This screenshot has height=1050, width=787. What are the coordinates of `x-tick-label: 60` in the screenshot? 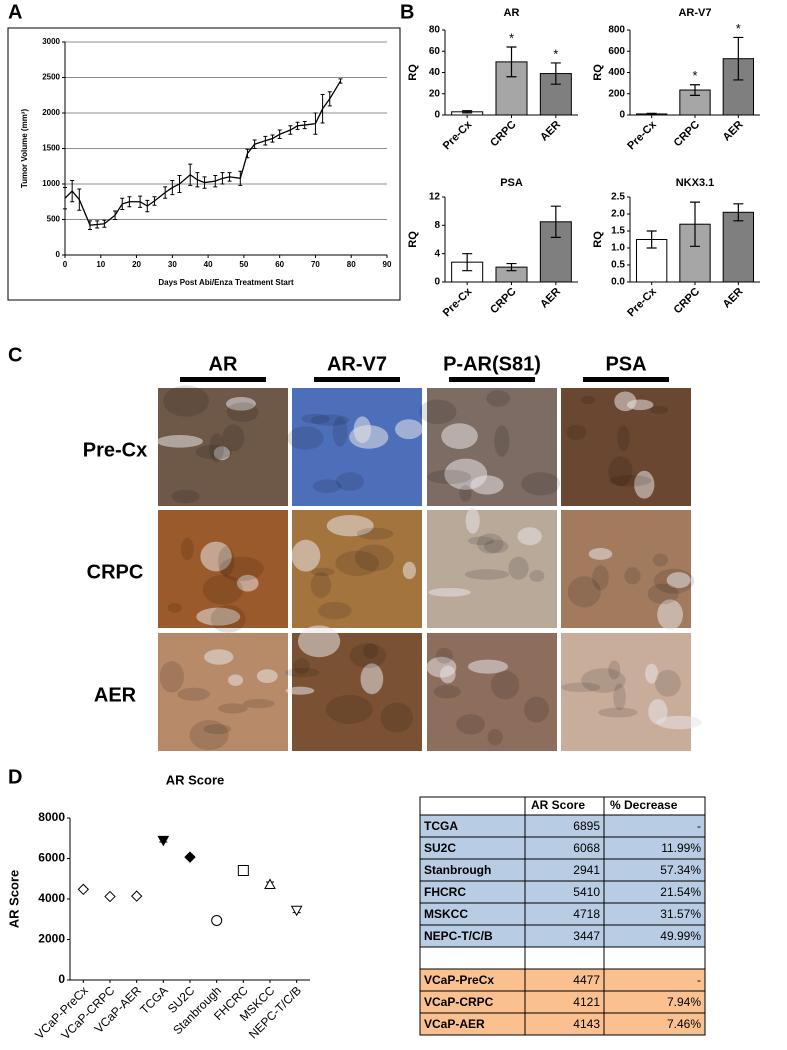 It's located at (279, 264).